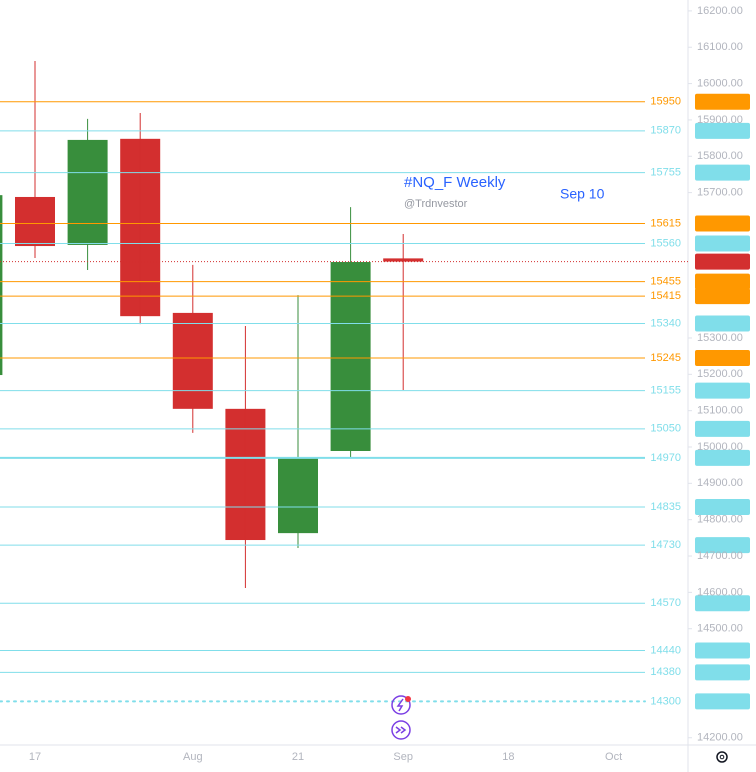 This screenshot has width=756, height=772. I want to click on y-tick-label: 14900.00, so click(720, 483).